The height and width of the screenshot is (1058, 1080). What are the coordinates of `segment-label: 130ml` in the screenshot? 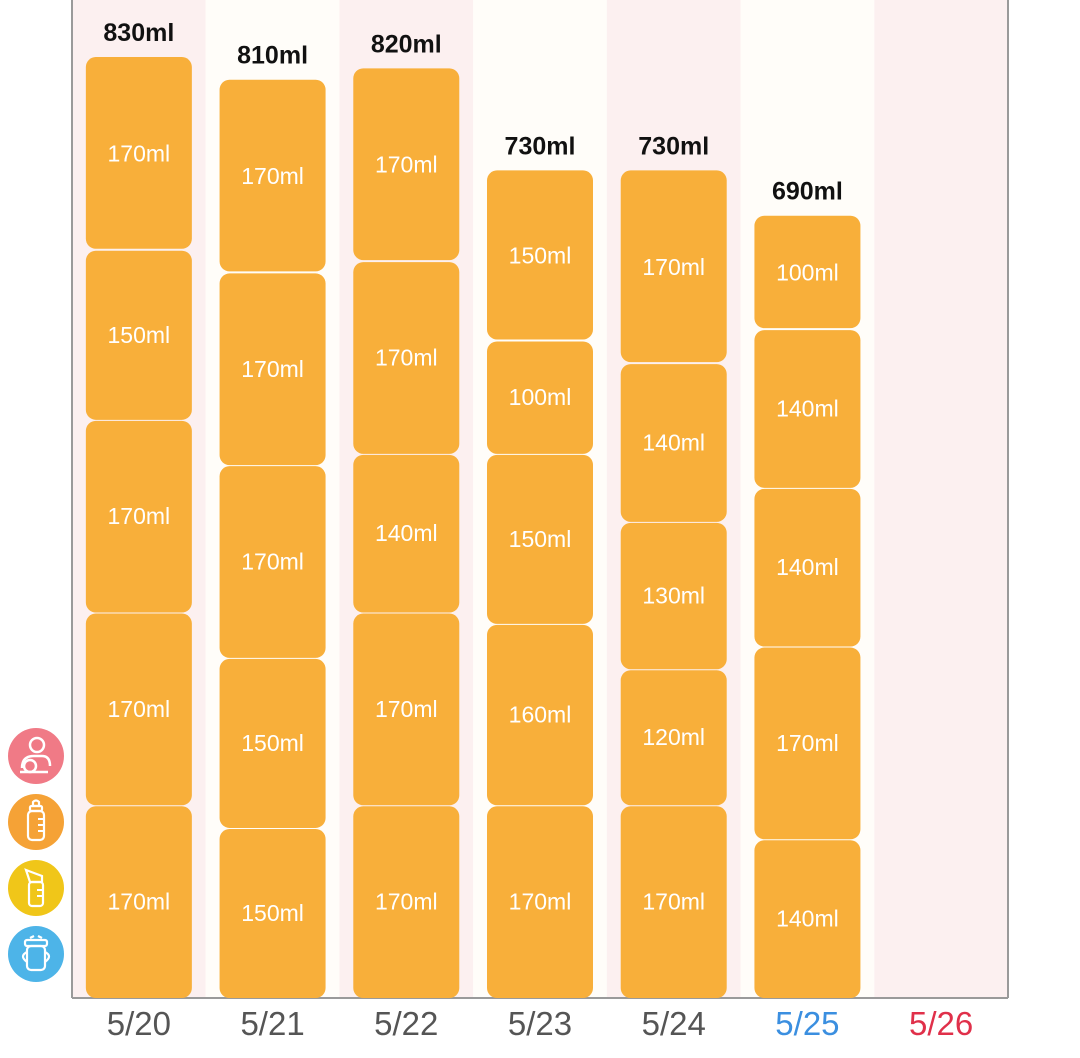 It's located at (673, 596).